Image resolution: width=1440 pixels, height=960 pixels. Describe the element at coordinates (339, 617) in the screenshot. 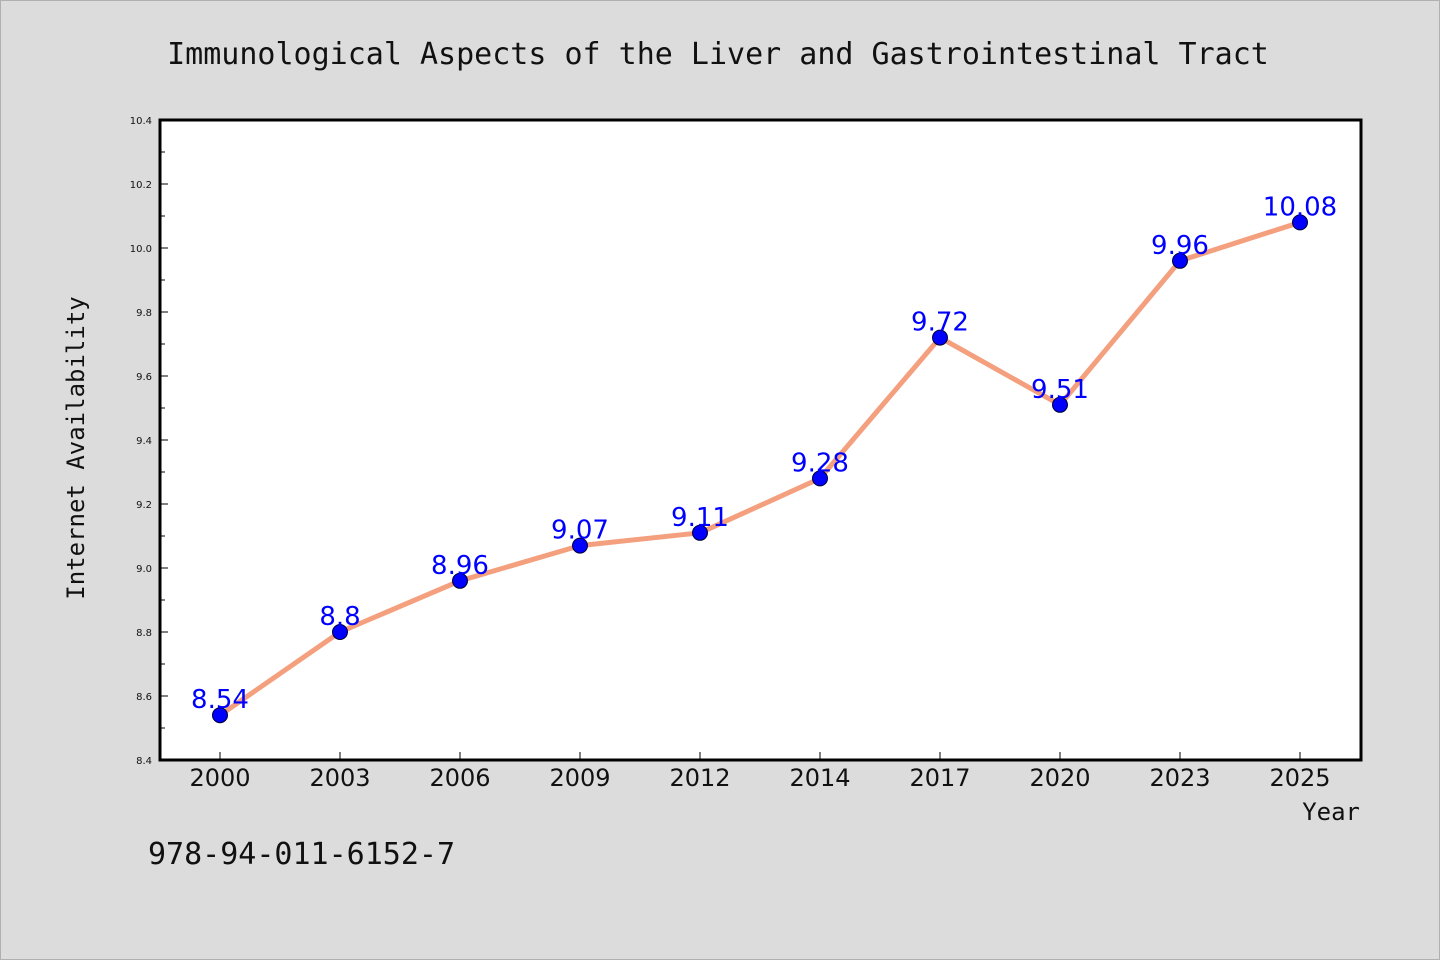

I see `data-label: 8.8` at that location.